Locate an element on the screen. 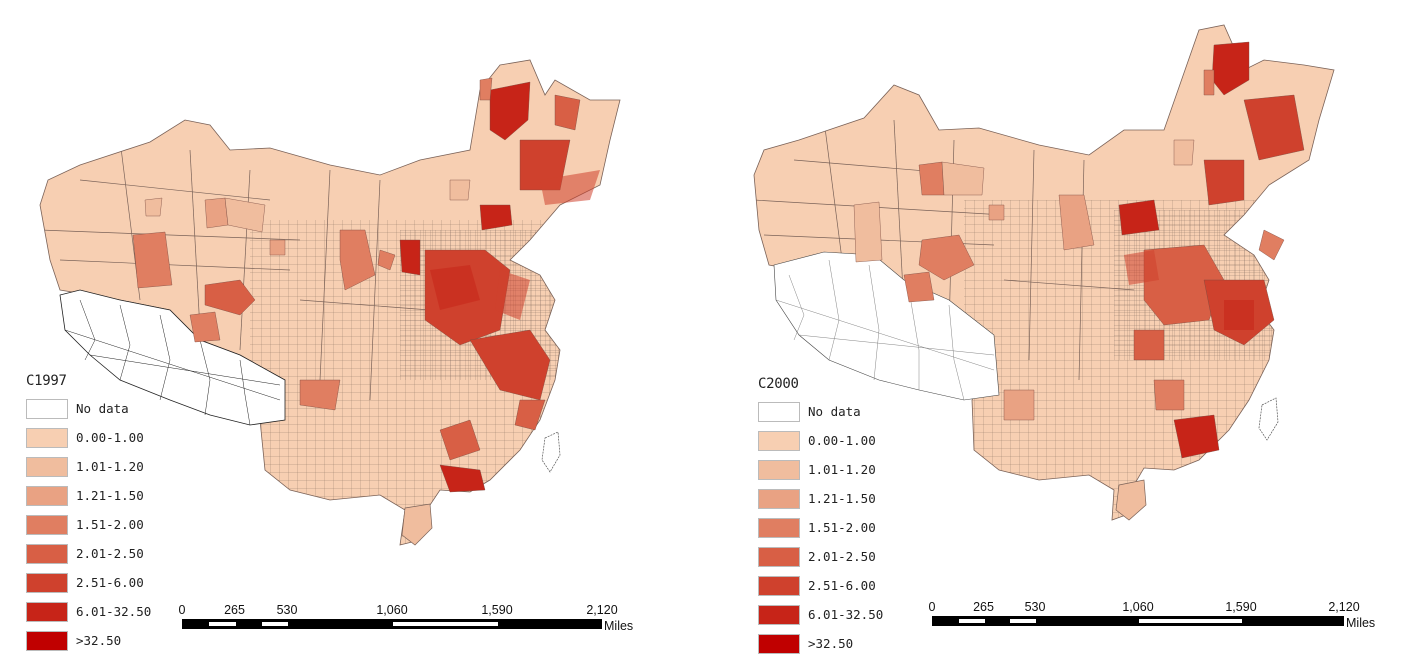 The image size is (1407, 670). scale-bar-c1997: 0 265 530 1,060 1,590 2,120 Miles is located at coordinates (406, 618).